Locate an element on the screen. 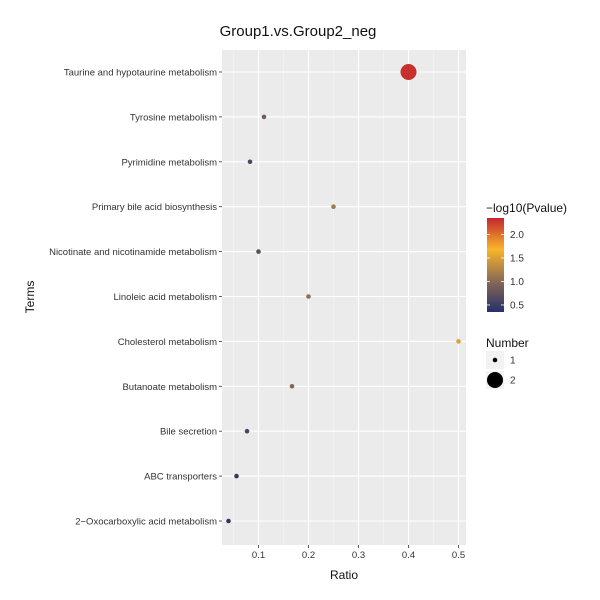 The image size is (600, 600). x-tick-label: 0.3 is located at coordinates (358, 555).